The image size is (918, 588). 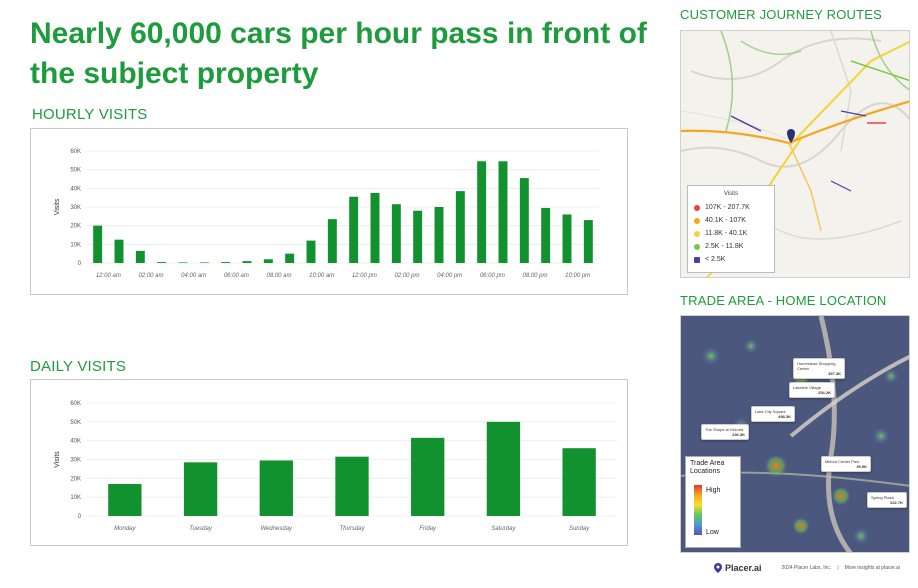 I want to click on poi-name: Spring Plaza, so click(x=882, y=497).